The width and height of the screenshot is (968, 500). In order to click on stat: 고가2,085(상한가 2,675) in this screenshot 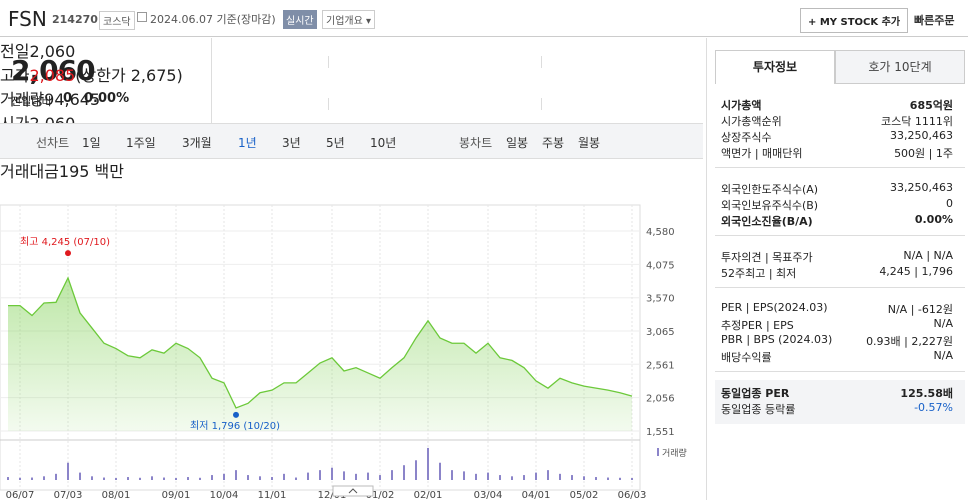, I will do `click(351, 74)`.